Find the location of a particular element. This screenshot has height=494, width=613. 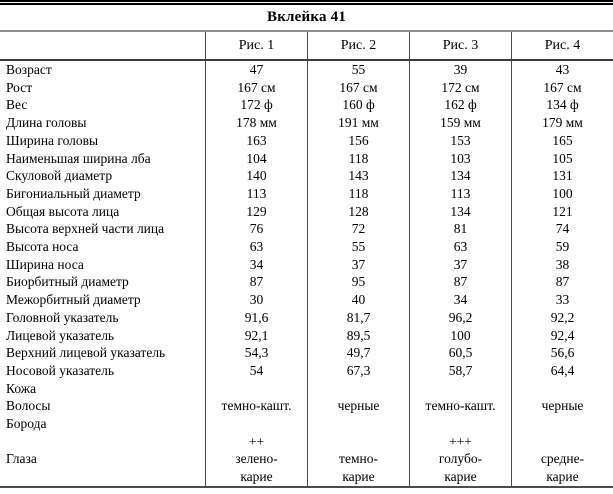

header-col-ris-1: Рис. 1 is located at coordinates (256, 45).